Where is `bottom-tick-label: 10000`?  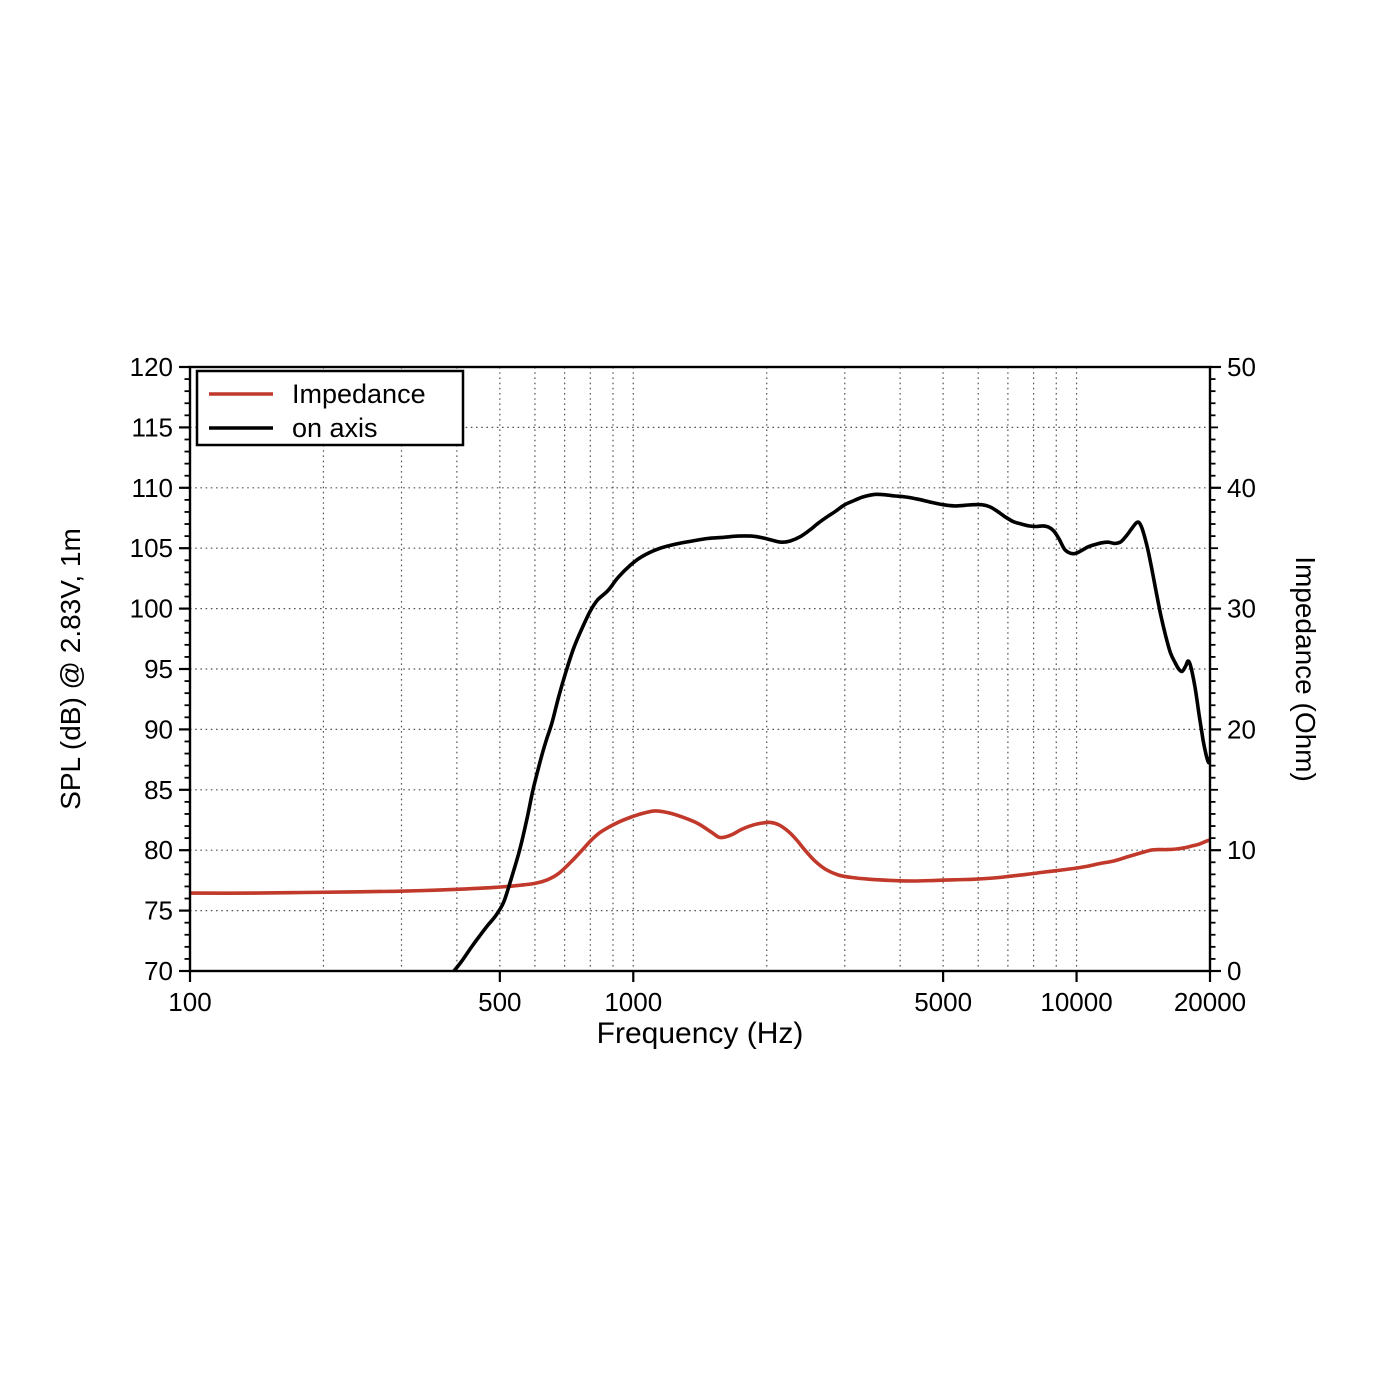
bottom-tick-label: 10000 is located at coordinates (1076, 1002).